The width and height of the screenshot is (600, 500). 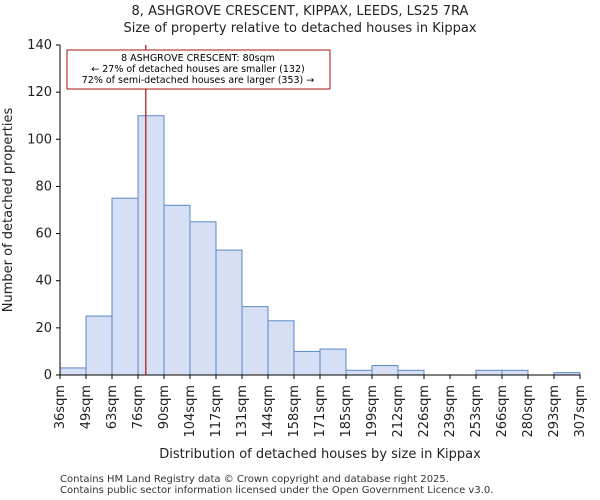 I want to click on x-tick-label: 76sqm, so click(x=138, y=407).